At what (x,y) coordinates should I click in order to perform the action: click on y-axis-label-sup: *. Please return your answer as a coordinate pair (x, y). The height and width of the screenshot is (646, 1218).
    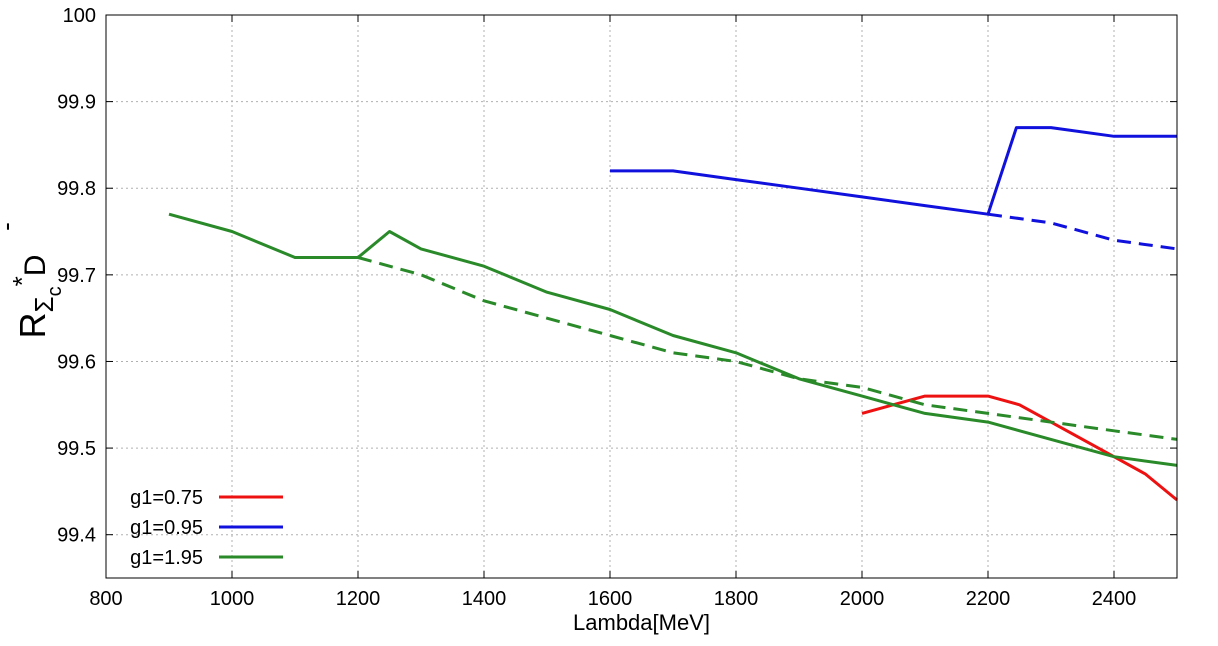
    Looking at the image, I should click on (22, 281).